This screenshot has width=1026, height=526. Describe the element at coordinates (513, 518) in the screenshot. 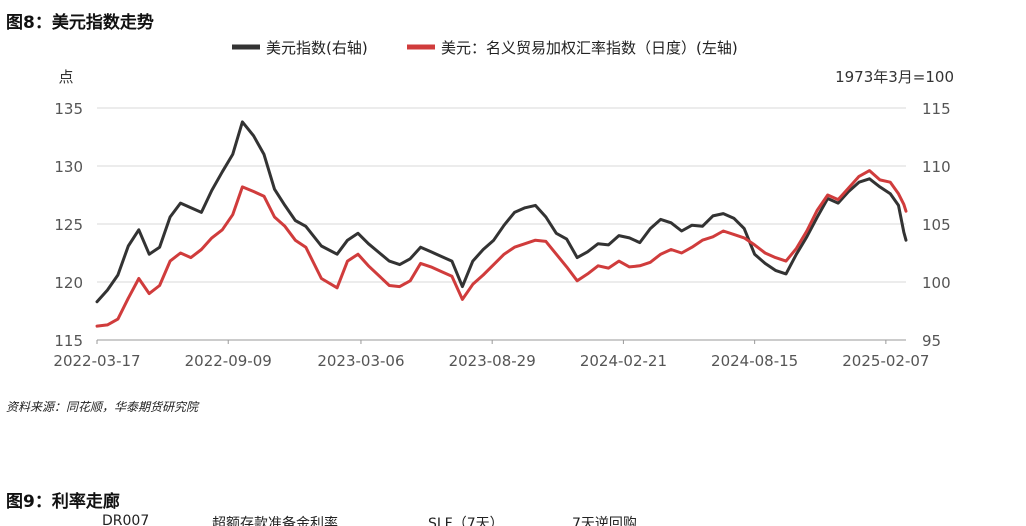

I see `figure2-legend: DR007 超额存款准备金利率 SLF（7天） 7天逆回购` at that location.